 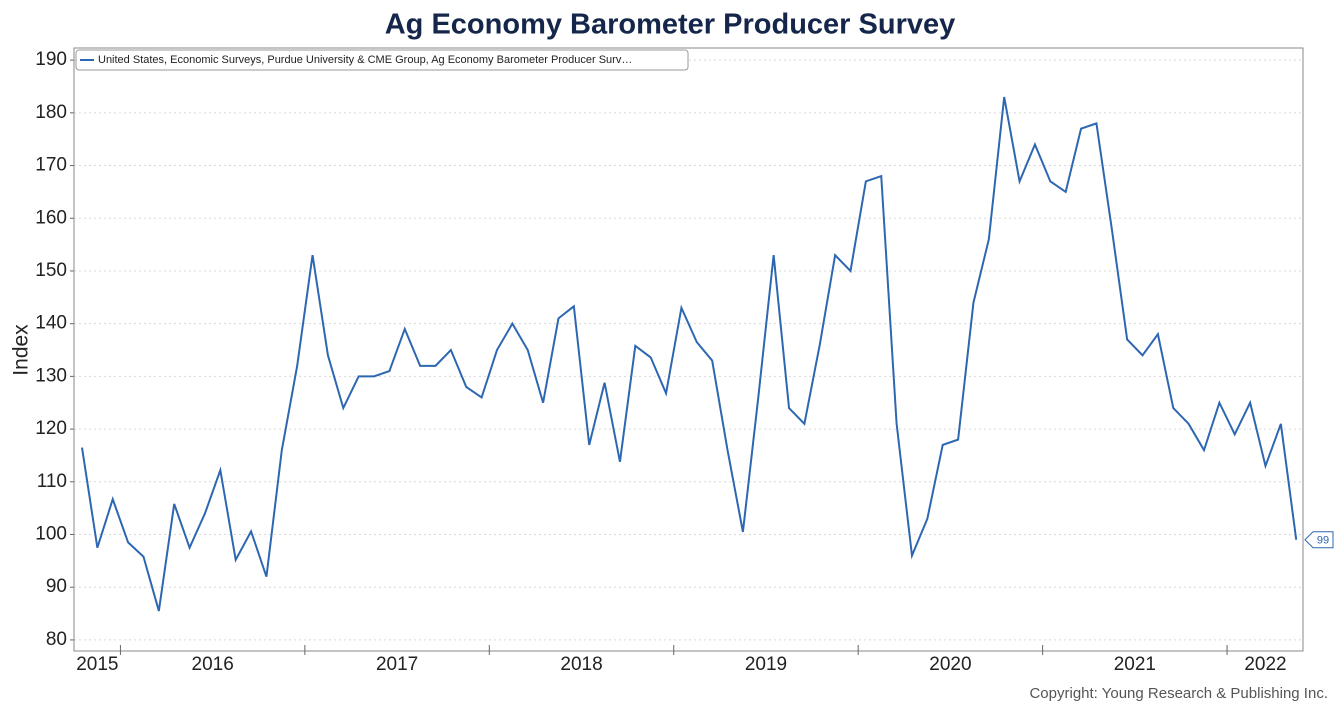 I want to click on y-tick-label: 180, so click(x=51, y=112).